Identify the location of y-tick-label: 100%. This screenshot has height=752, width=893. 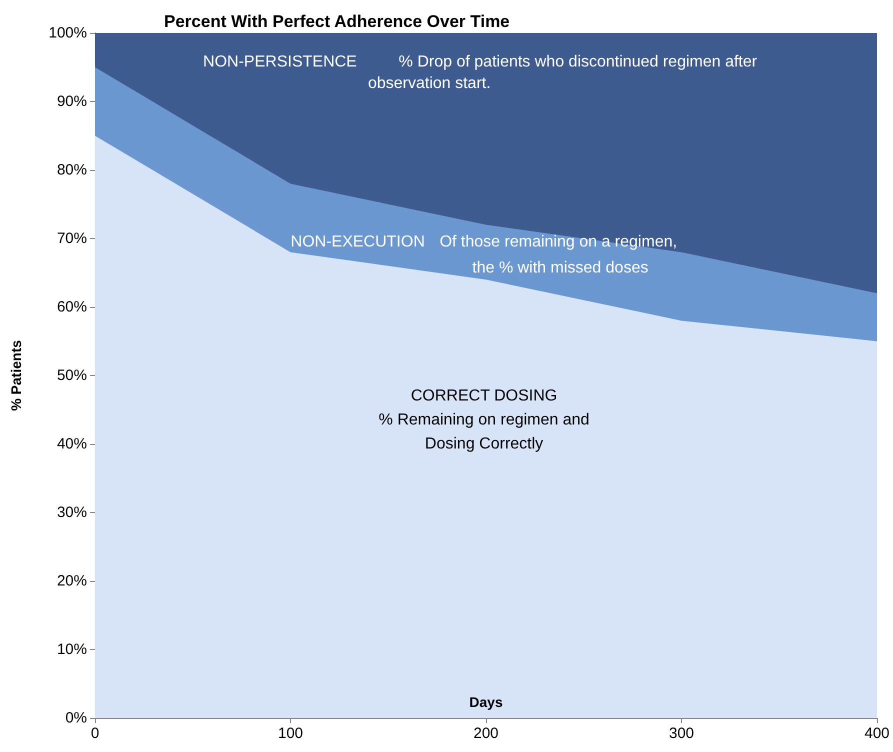
(67, 33).